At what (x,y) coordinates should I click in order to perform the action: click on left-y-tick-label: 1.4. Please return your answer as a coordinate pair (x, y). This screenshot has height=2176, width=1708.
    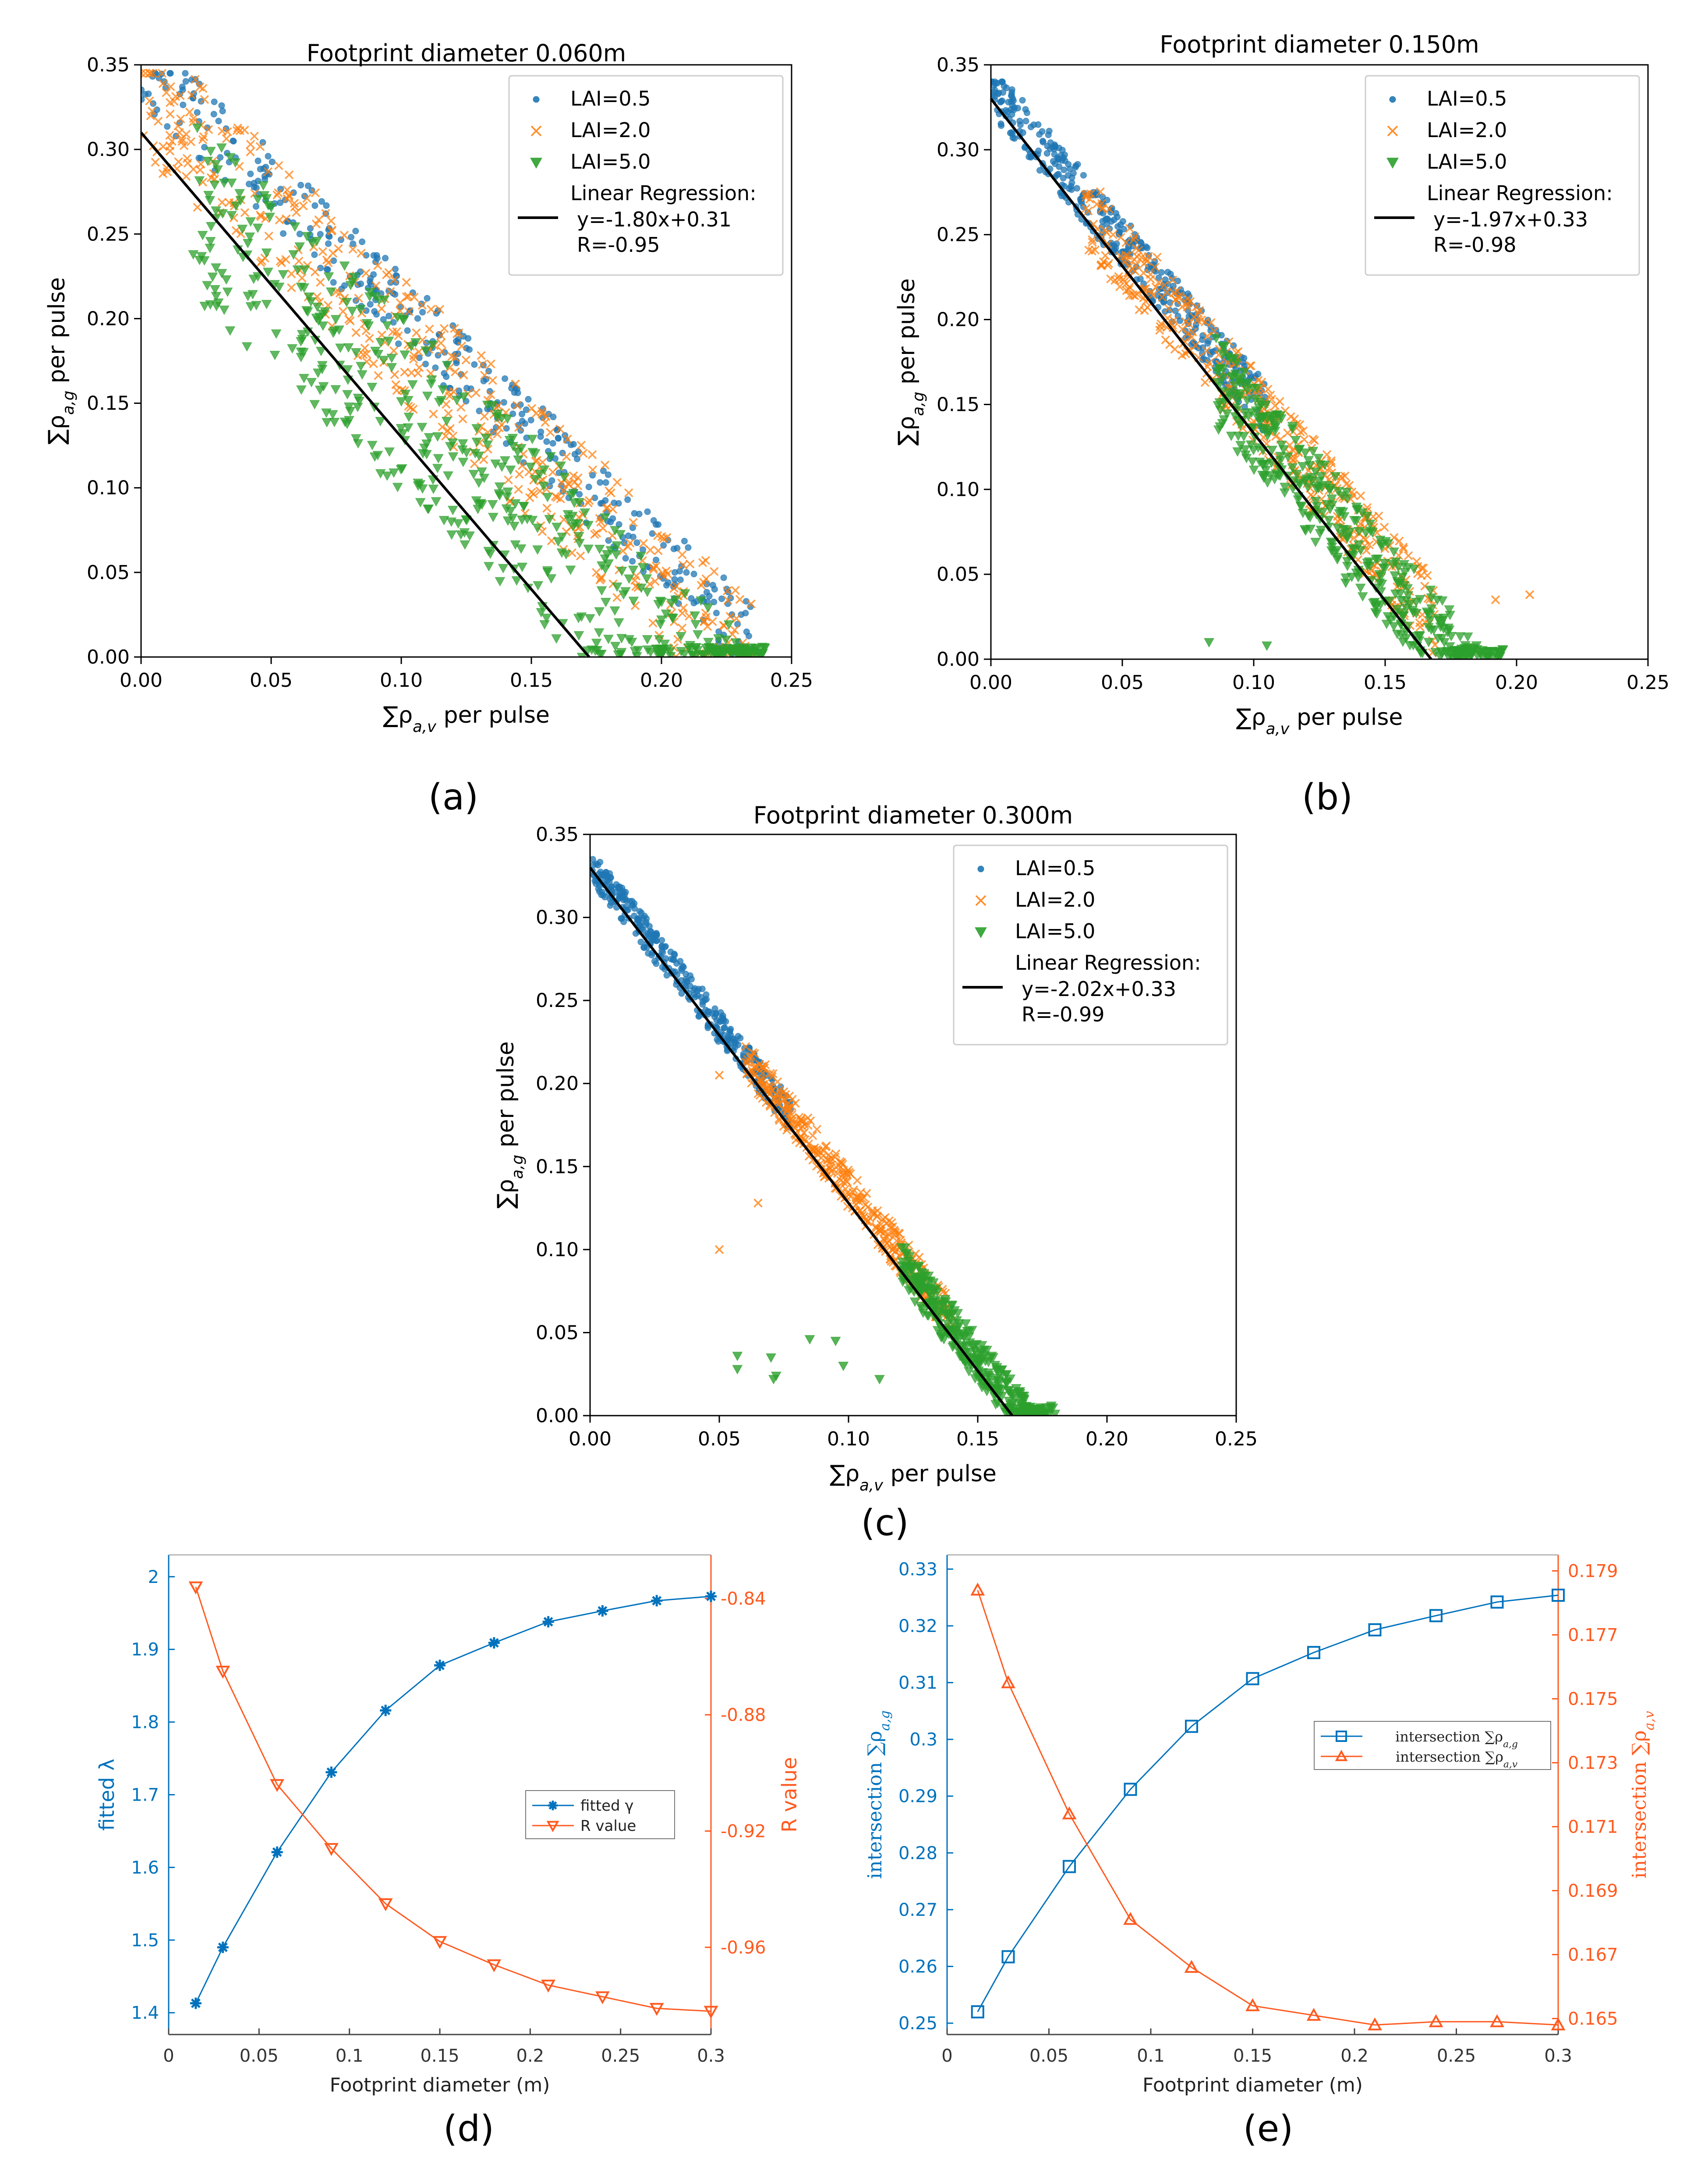
    Looking at the image, I should click on (145, 2013).